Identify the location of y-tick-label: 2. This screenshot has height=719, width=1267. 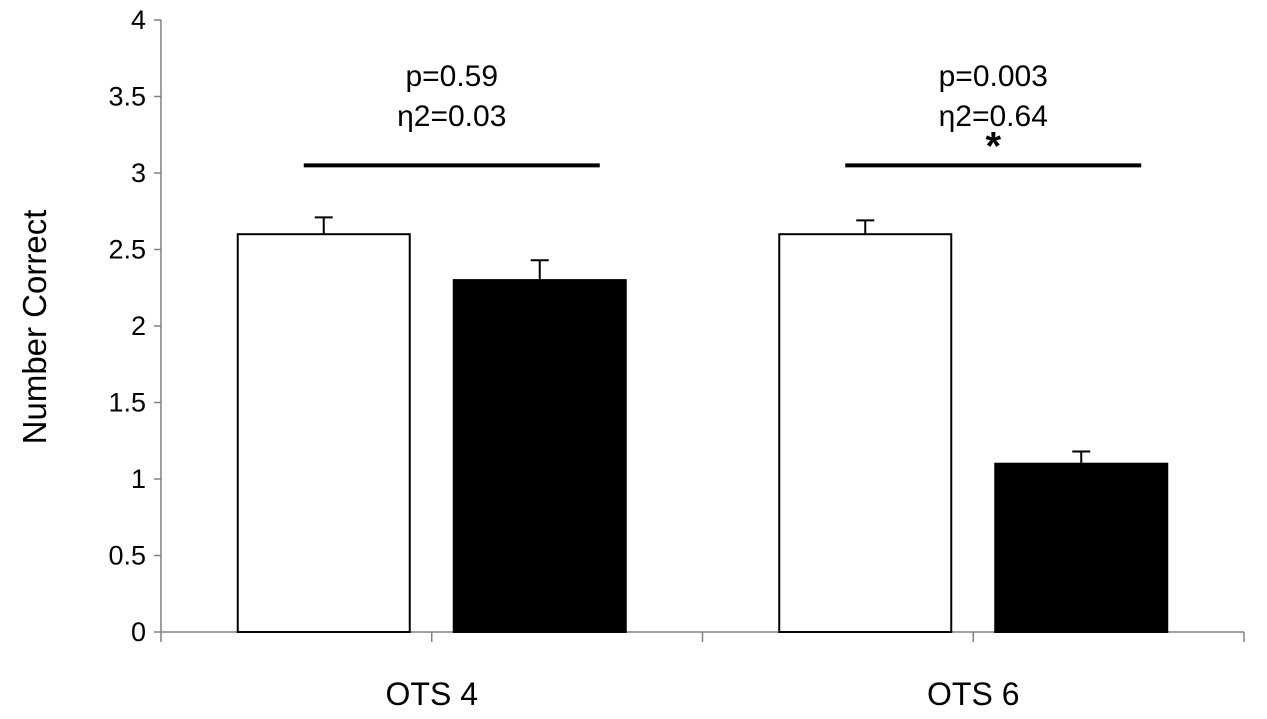
(138, 326).